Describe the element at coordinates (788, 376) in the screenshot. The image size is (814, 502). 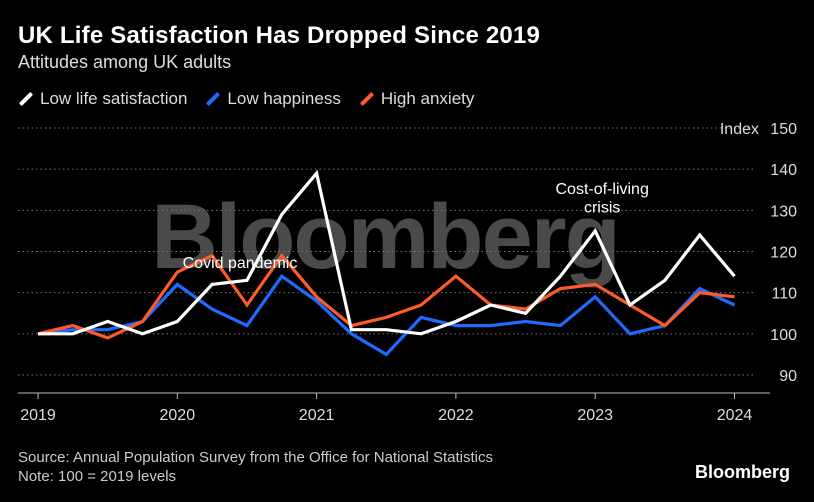
I see `y-tick-label: 90` at that location.